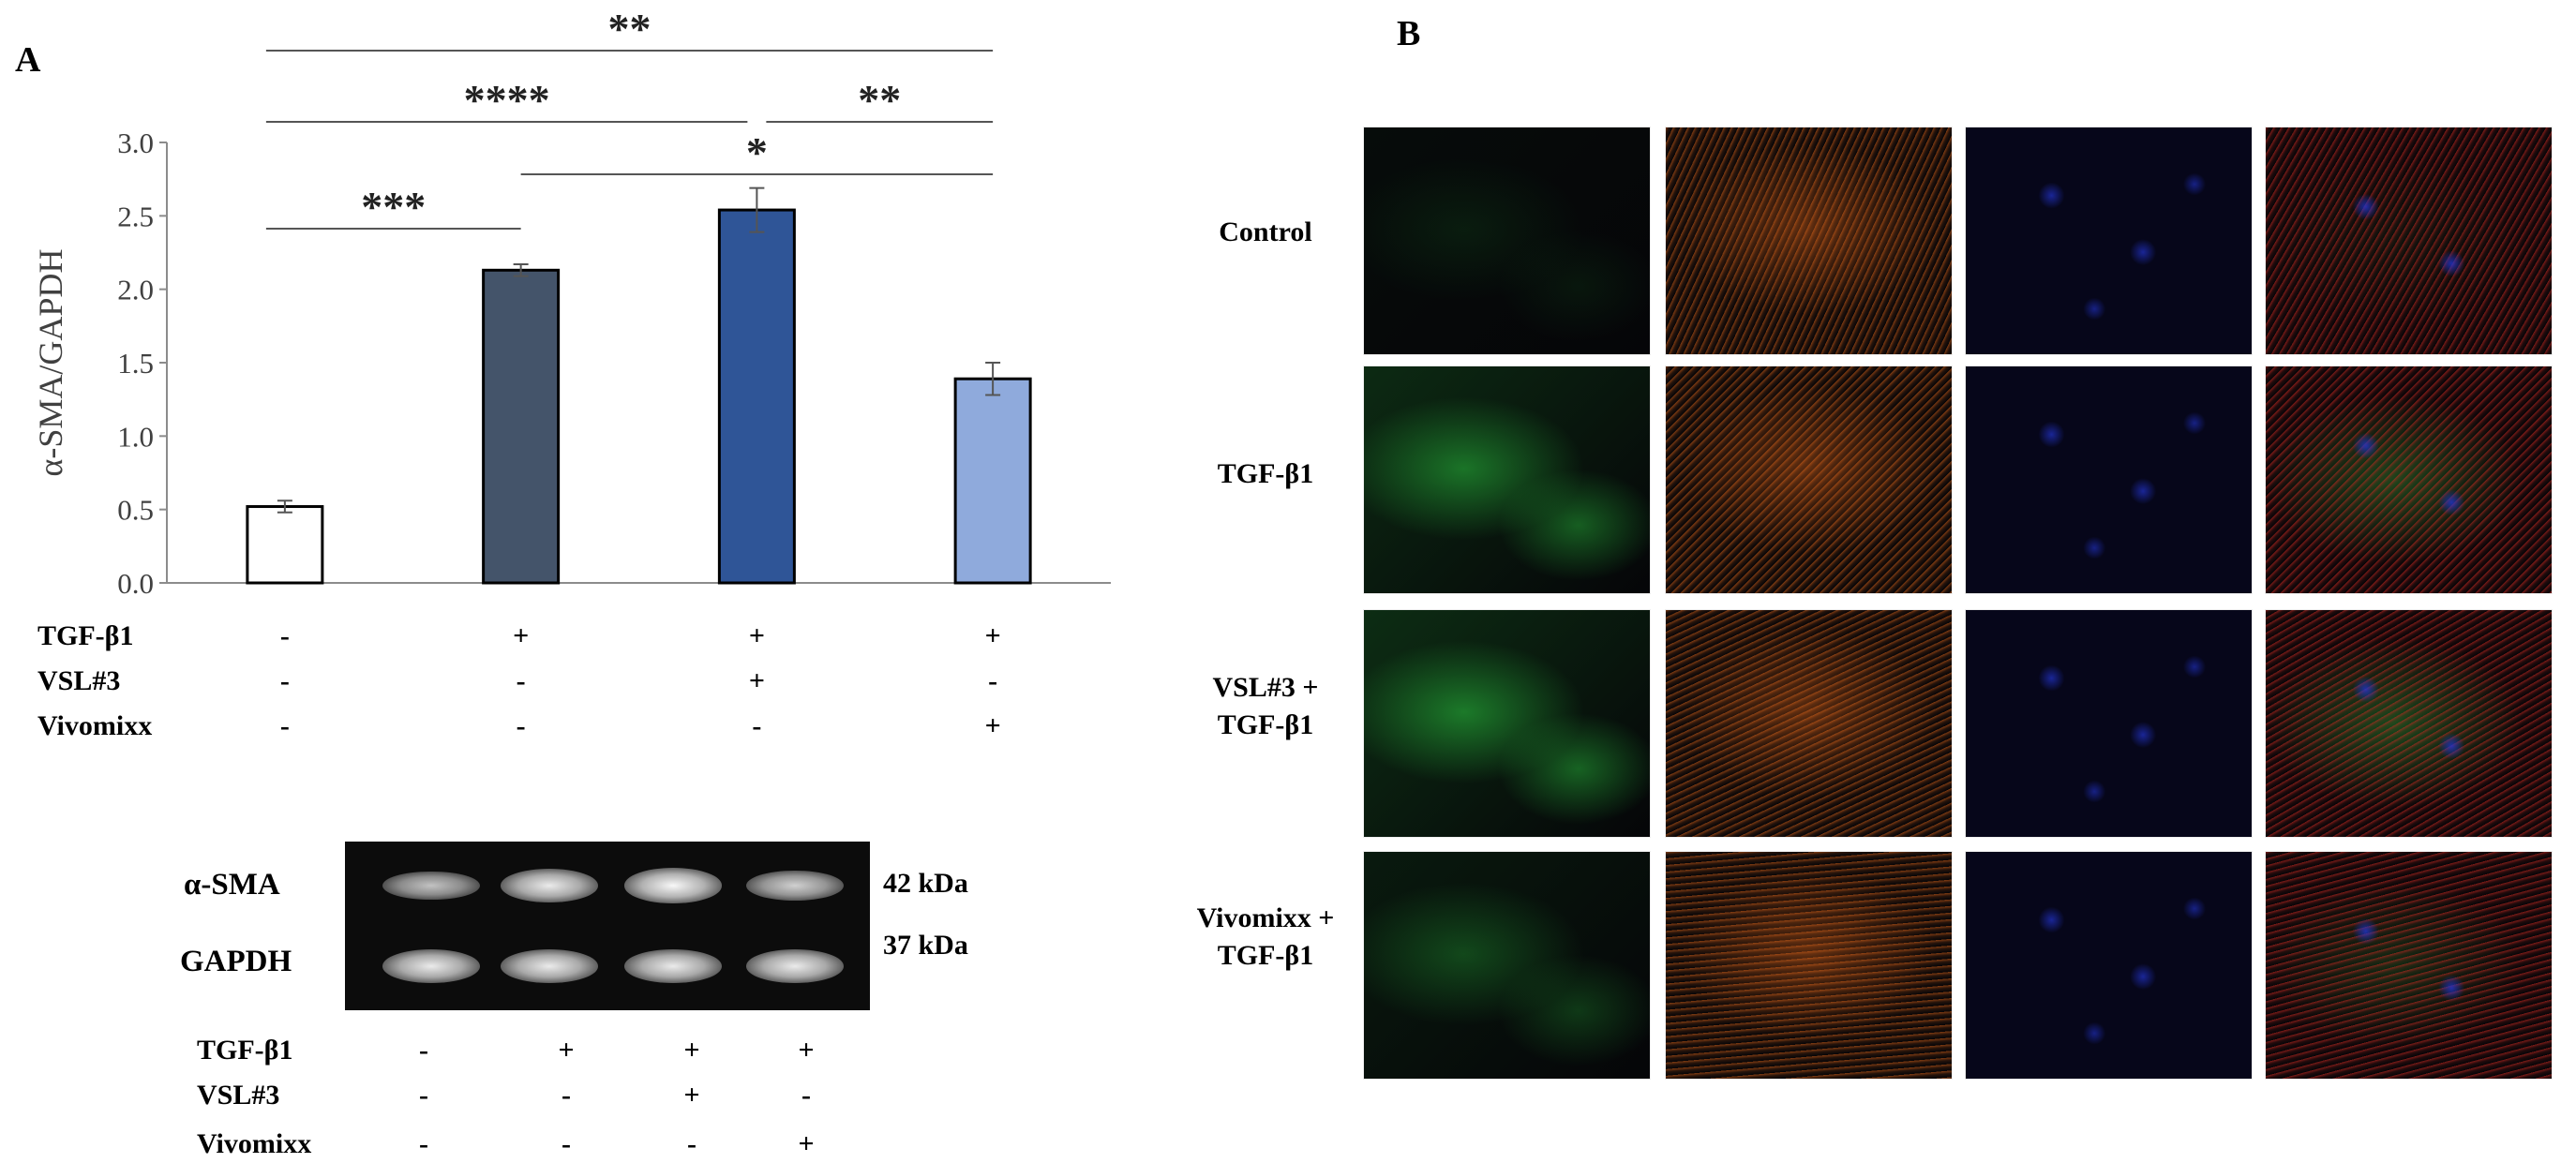 This screenshot has width=2576, height=1163. Describe the element at coordinates (394, 207) in the screenshot. I see `significance-label: ***` at that location.